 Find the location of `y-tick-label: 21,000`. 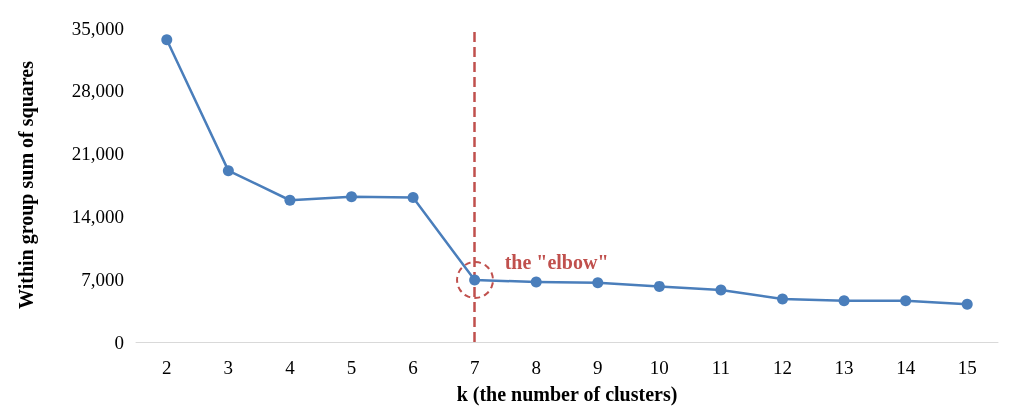

y-tick-label: 21,000 is located at coordinates (97, 154).